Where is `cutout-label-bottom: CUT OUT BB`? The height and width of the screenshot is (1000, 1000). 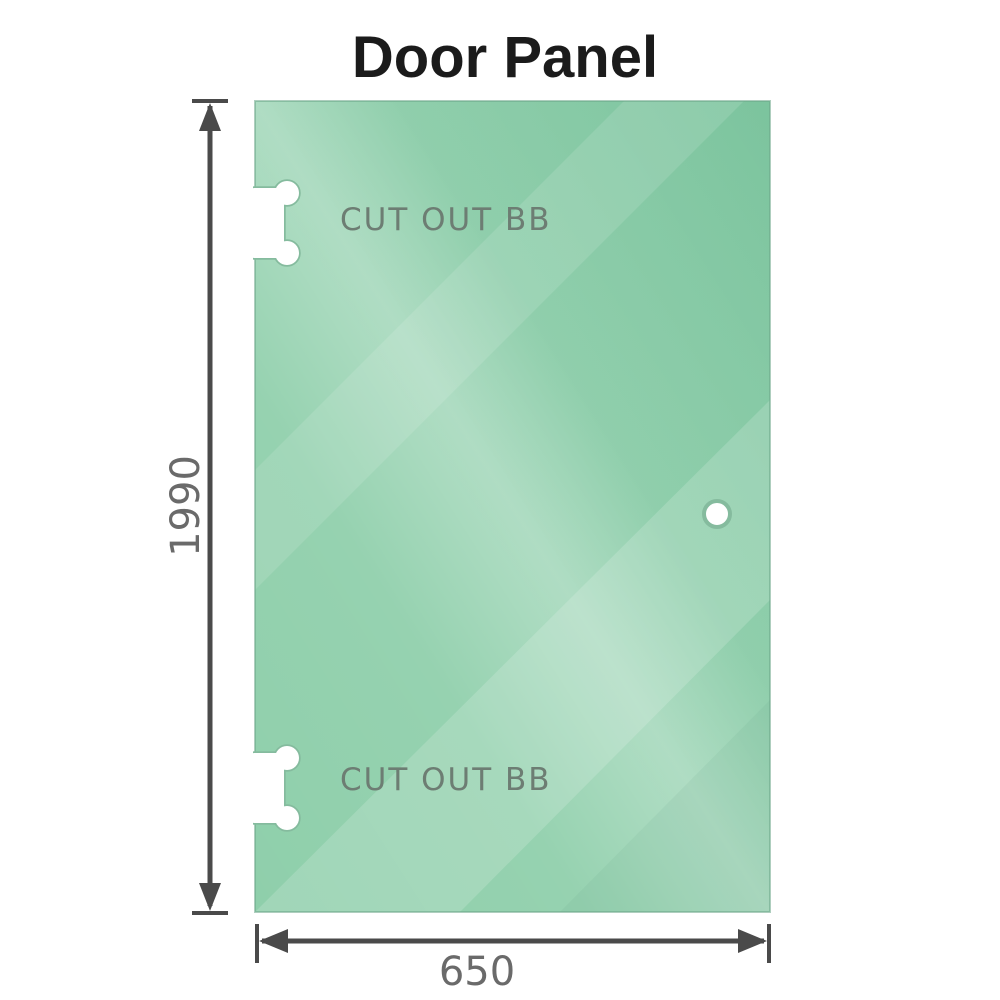 cutout-label-bottom: CUT OUT BB is located at coordinates (446, 780).